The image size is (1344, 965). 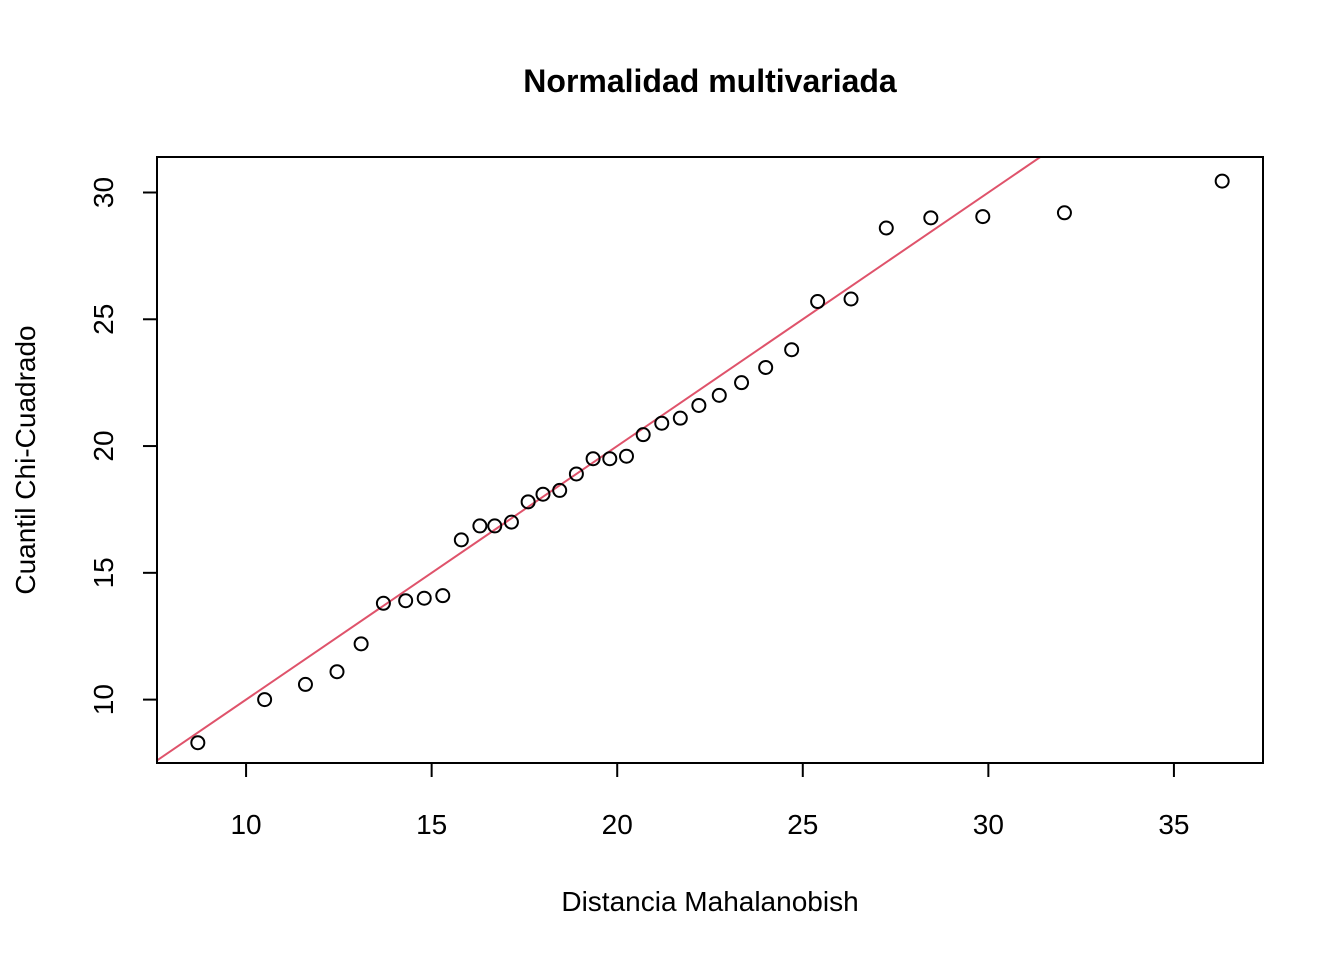 I want to click on y-tick-label: 20, so click(x=103, y=445).